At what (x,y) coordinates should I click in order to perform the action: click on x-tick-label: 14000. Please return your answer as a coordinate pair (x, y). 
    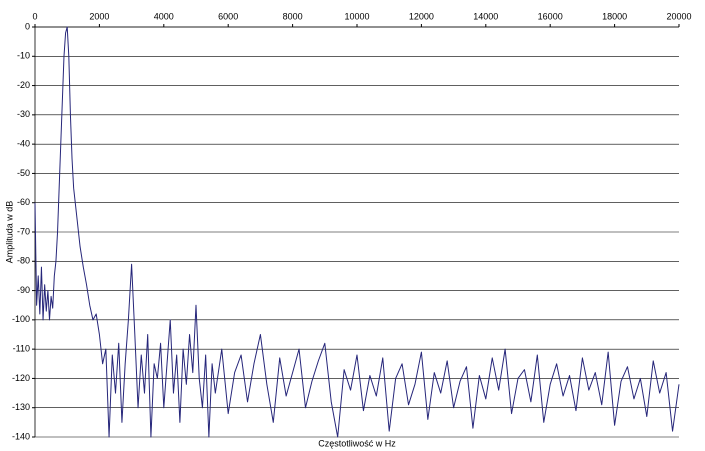
    Looking at the image, I should click on (485, 16).